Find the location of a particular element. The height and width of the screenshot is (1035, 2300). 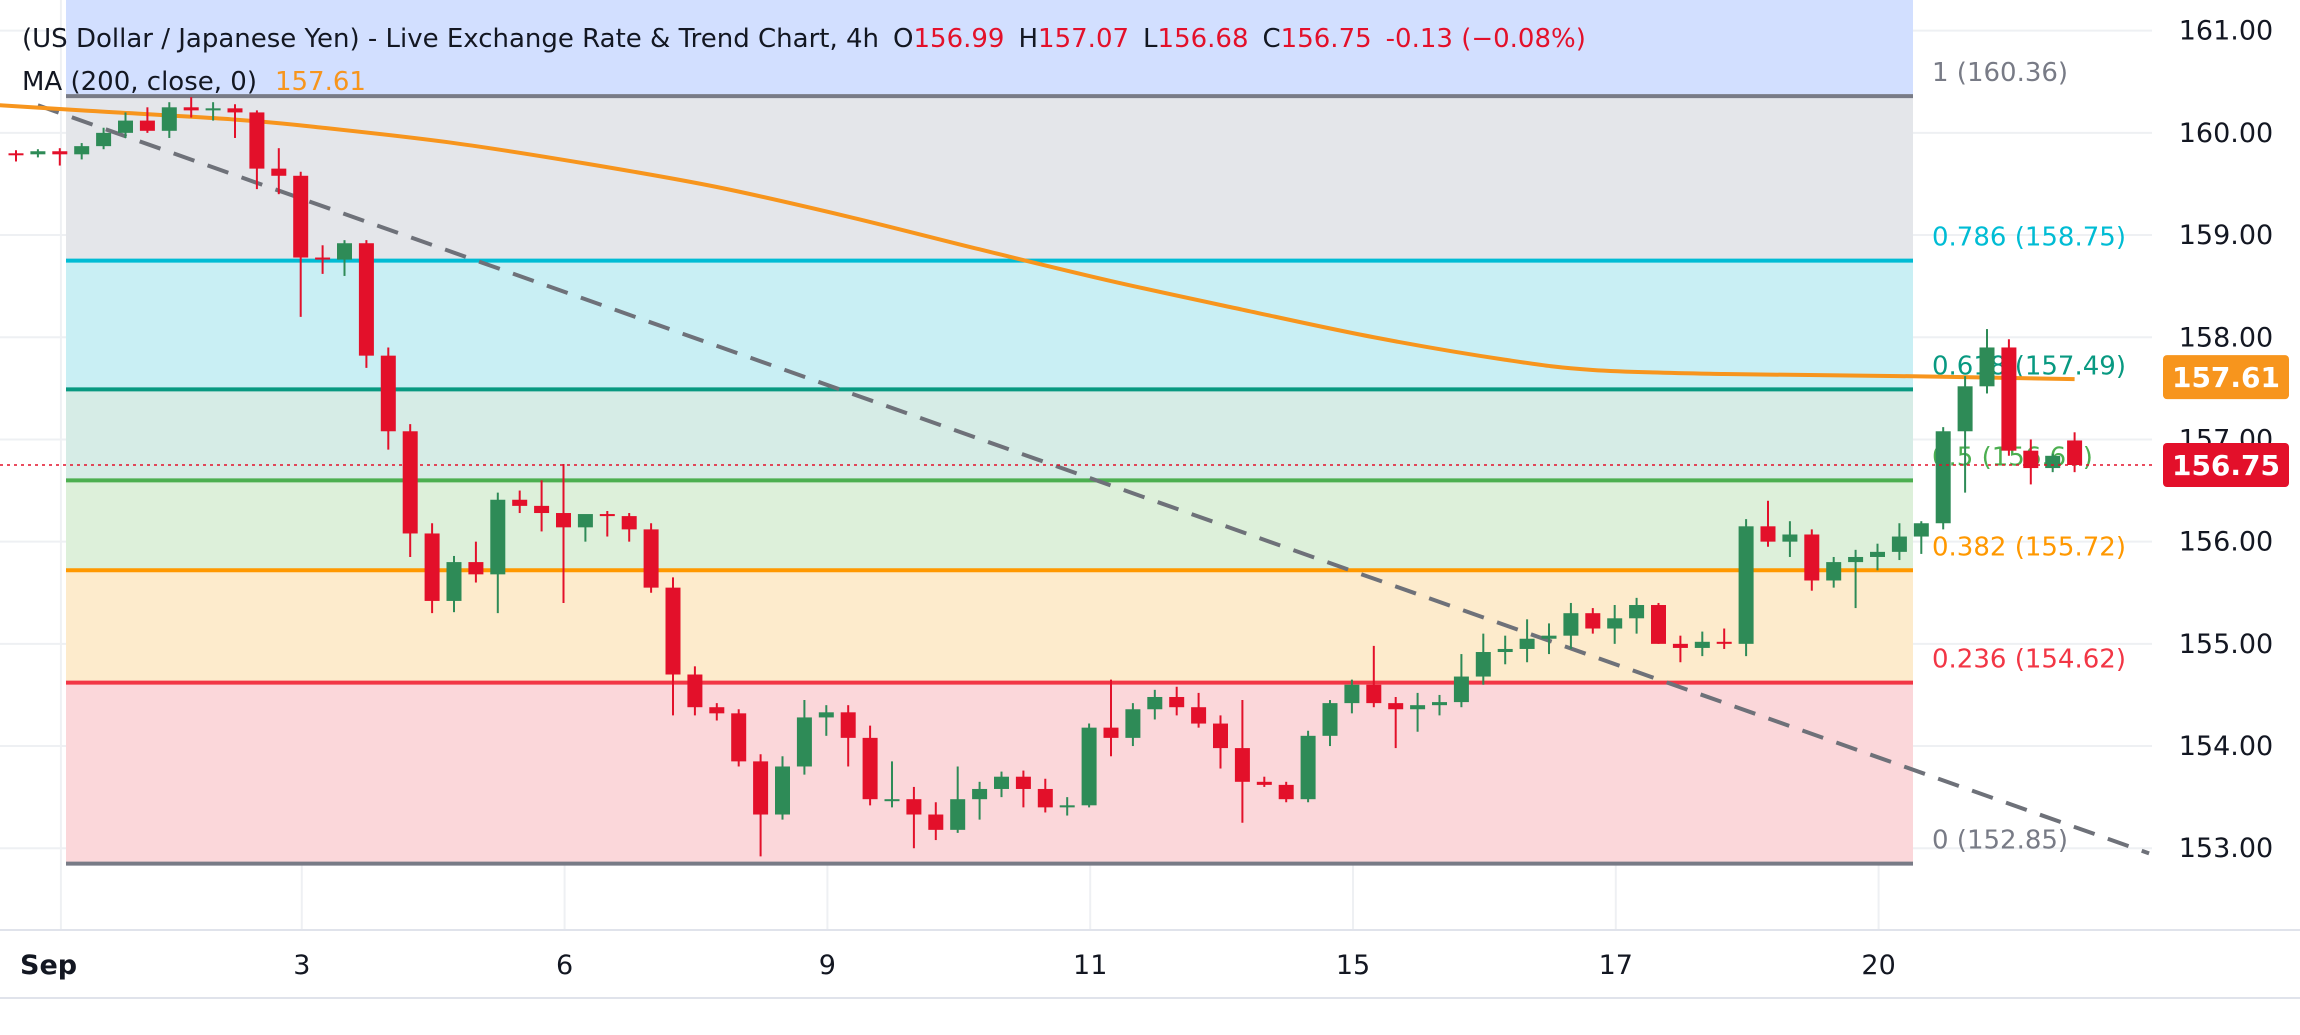

last-price-tag: 156.75 is located at coordinates (2226, 465).